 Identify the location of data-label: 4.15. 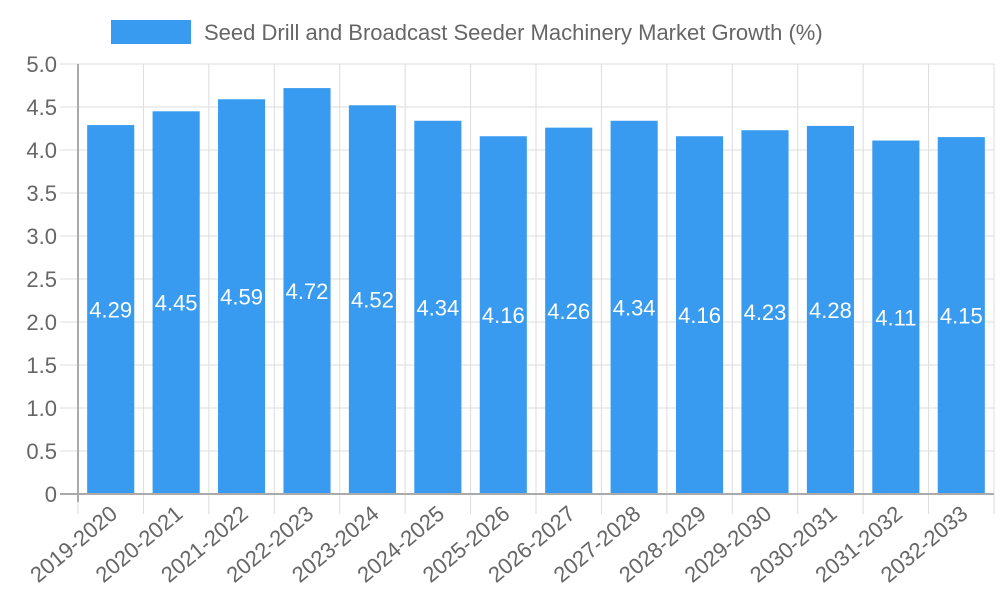
(961, 316).